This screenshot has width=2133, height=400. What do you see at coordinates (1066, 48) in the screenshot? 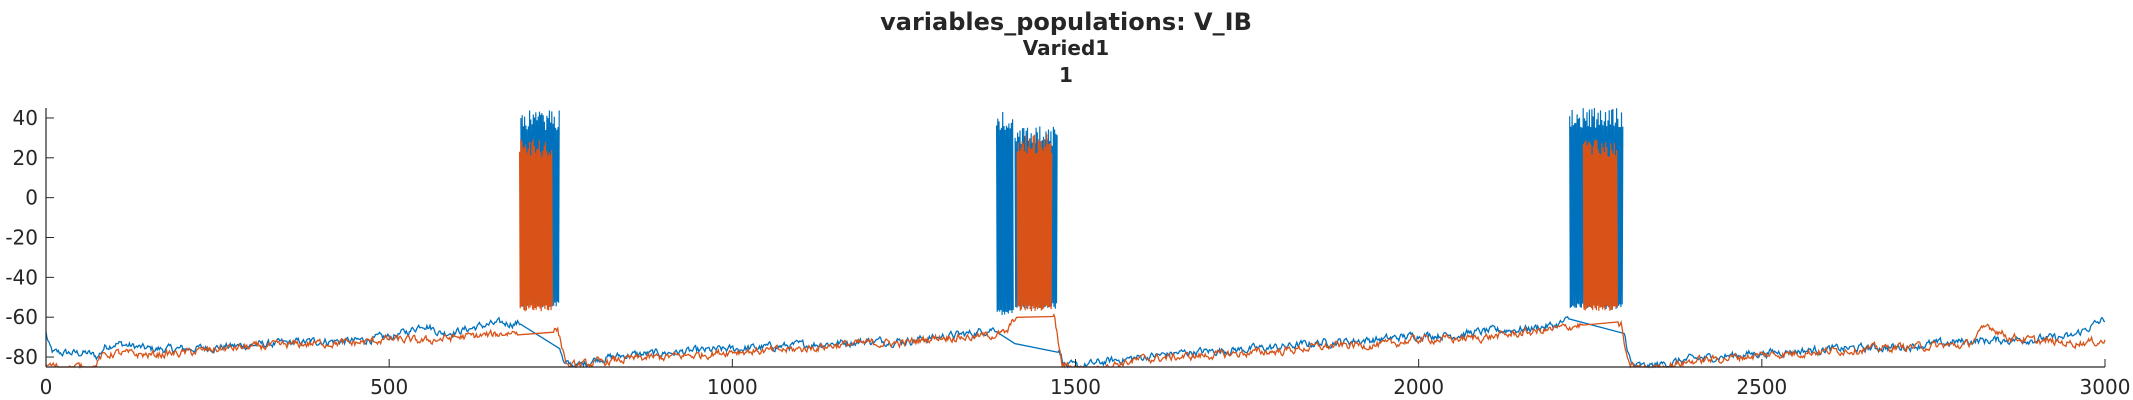
I see `chart-subtitle: Varied1` at bounding box center [1066, 48].